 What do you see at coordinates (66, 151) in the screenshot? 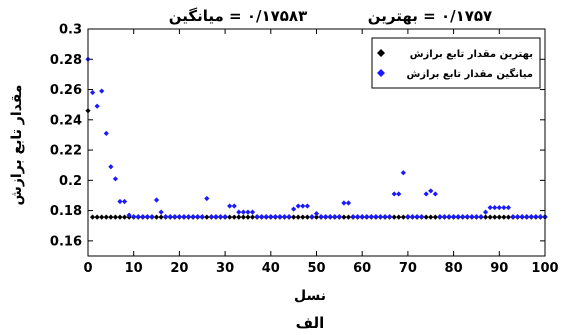
I see `y-tick-label: 0.22` at bounding box center [66, 151].